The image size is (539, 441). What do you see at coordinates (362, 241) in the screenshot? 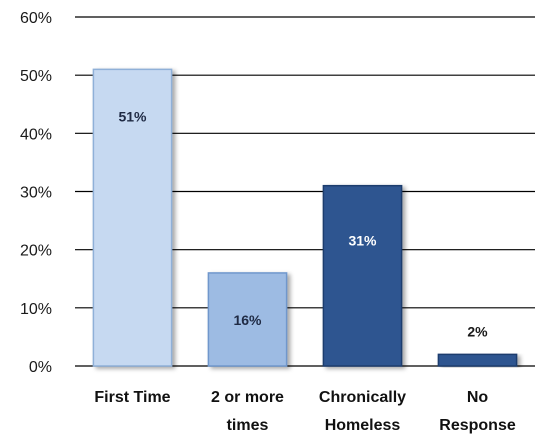
I see `data-label: 31%` at bounding box center [362, 241].